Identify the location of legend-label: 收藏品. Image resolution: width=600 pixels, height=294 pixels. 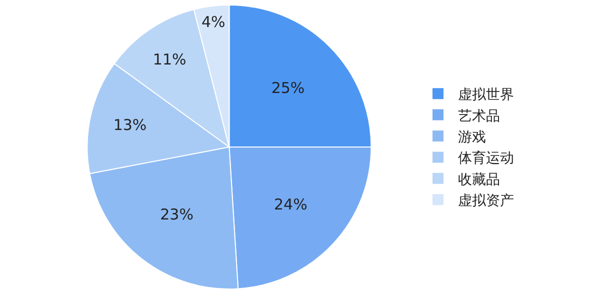
(479, 180).